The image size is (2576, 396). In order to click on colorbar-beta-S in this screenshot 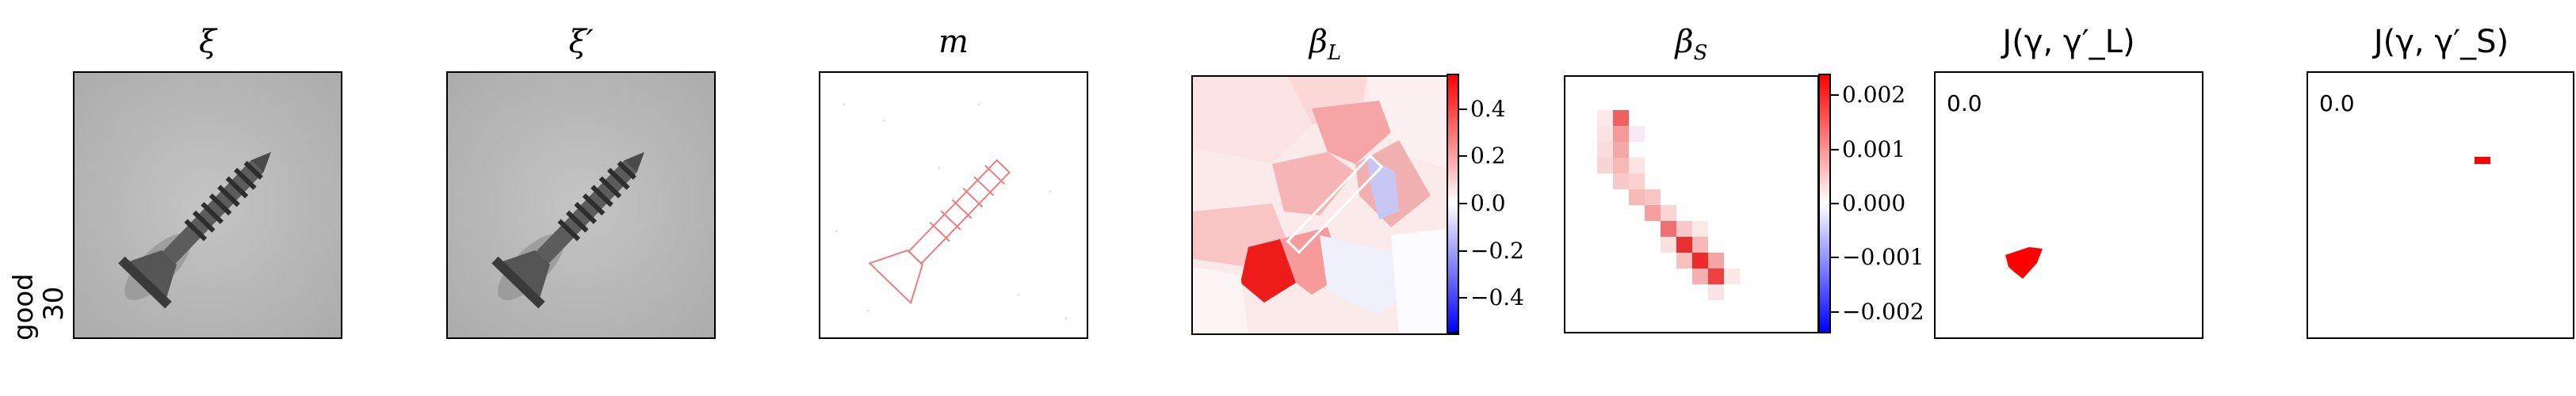, I will do `click(1825, 203)`.